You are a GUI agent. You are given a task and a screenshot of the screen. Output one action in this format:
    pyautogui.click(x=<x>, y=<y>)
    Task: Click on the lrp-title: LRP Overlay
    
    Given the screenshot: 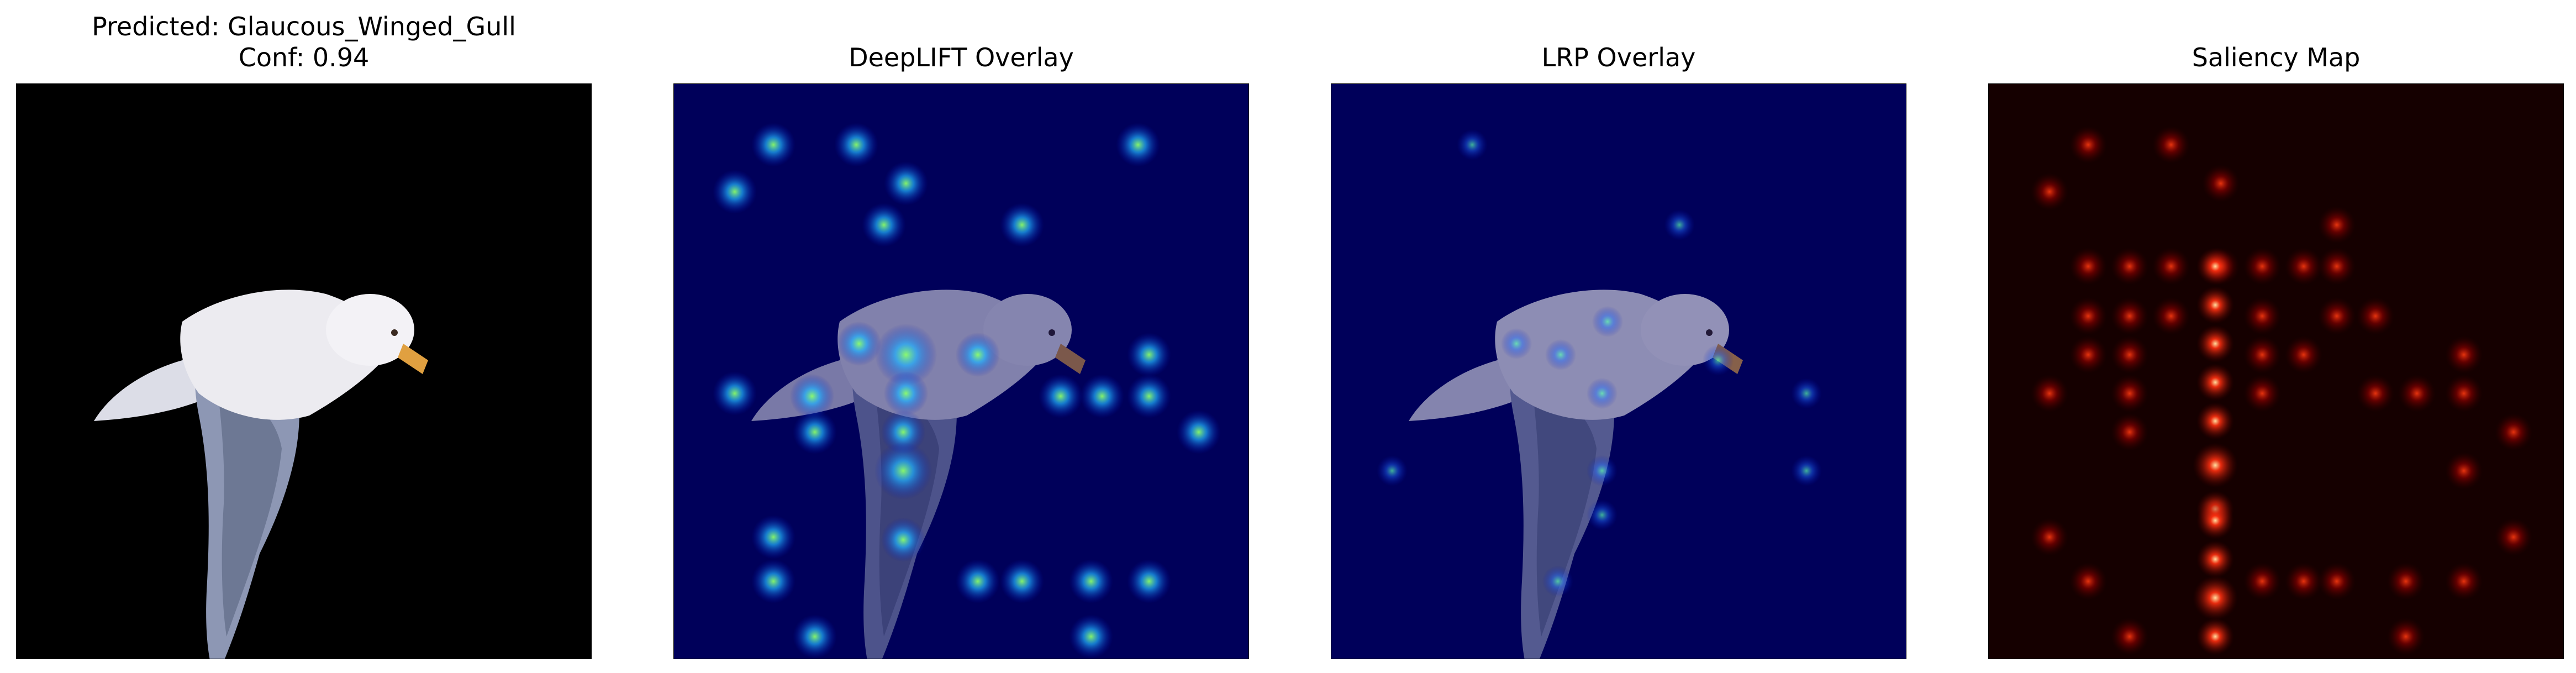 What is the action you would take?
    pyautogui.click(x=1618, y=57)
    